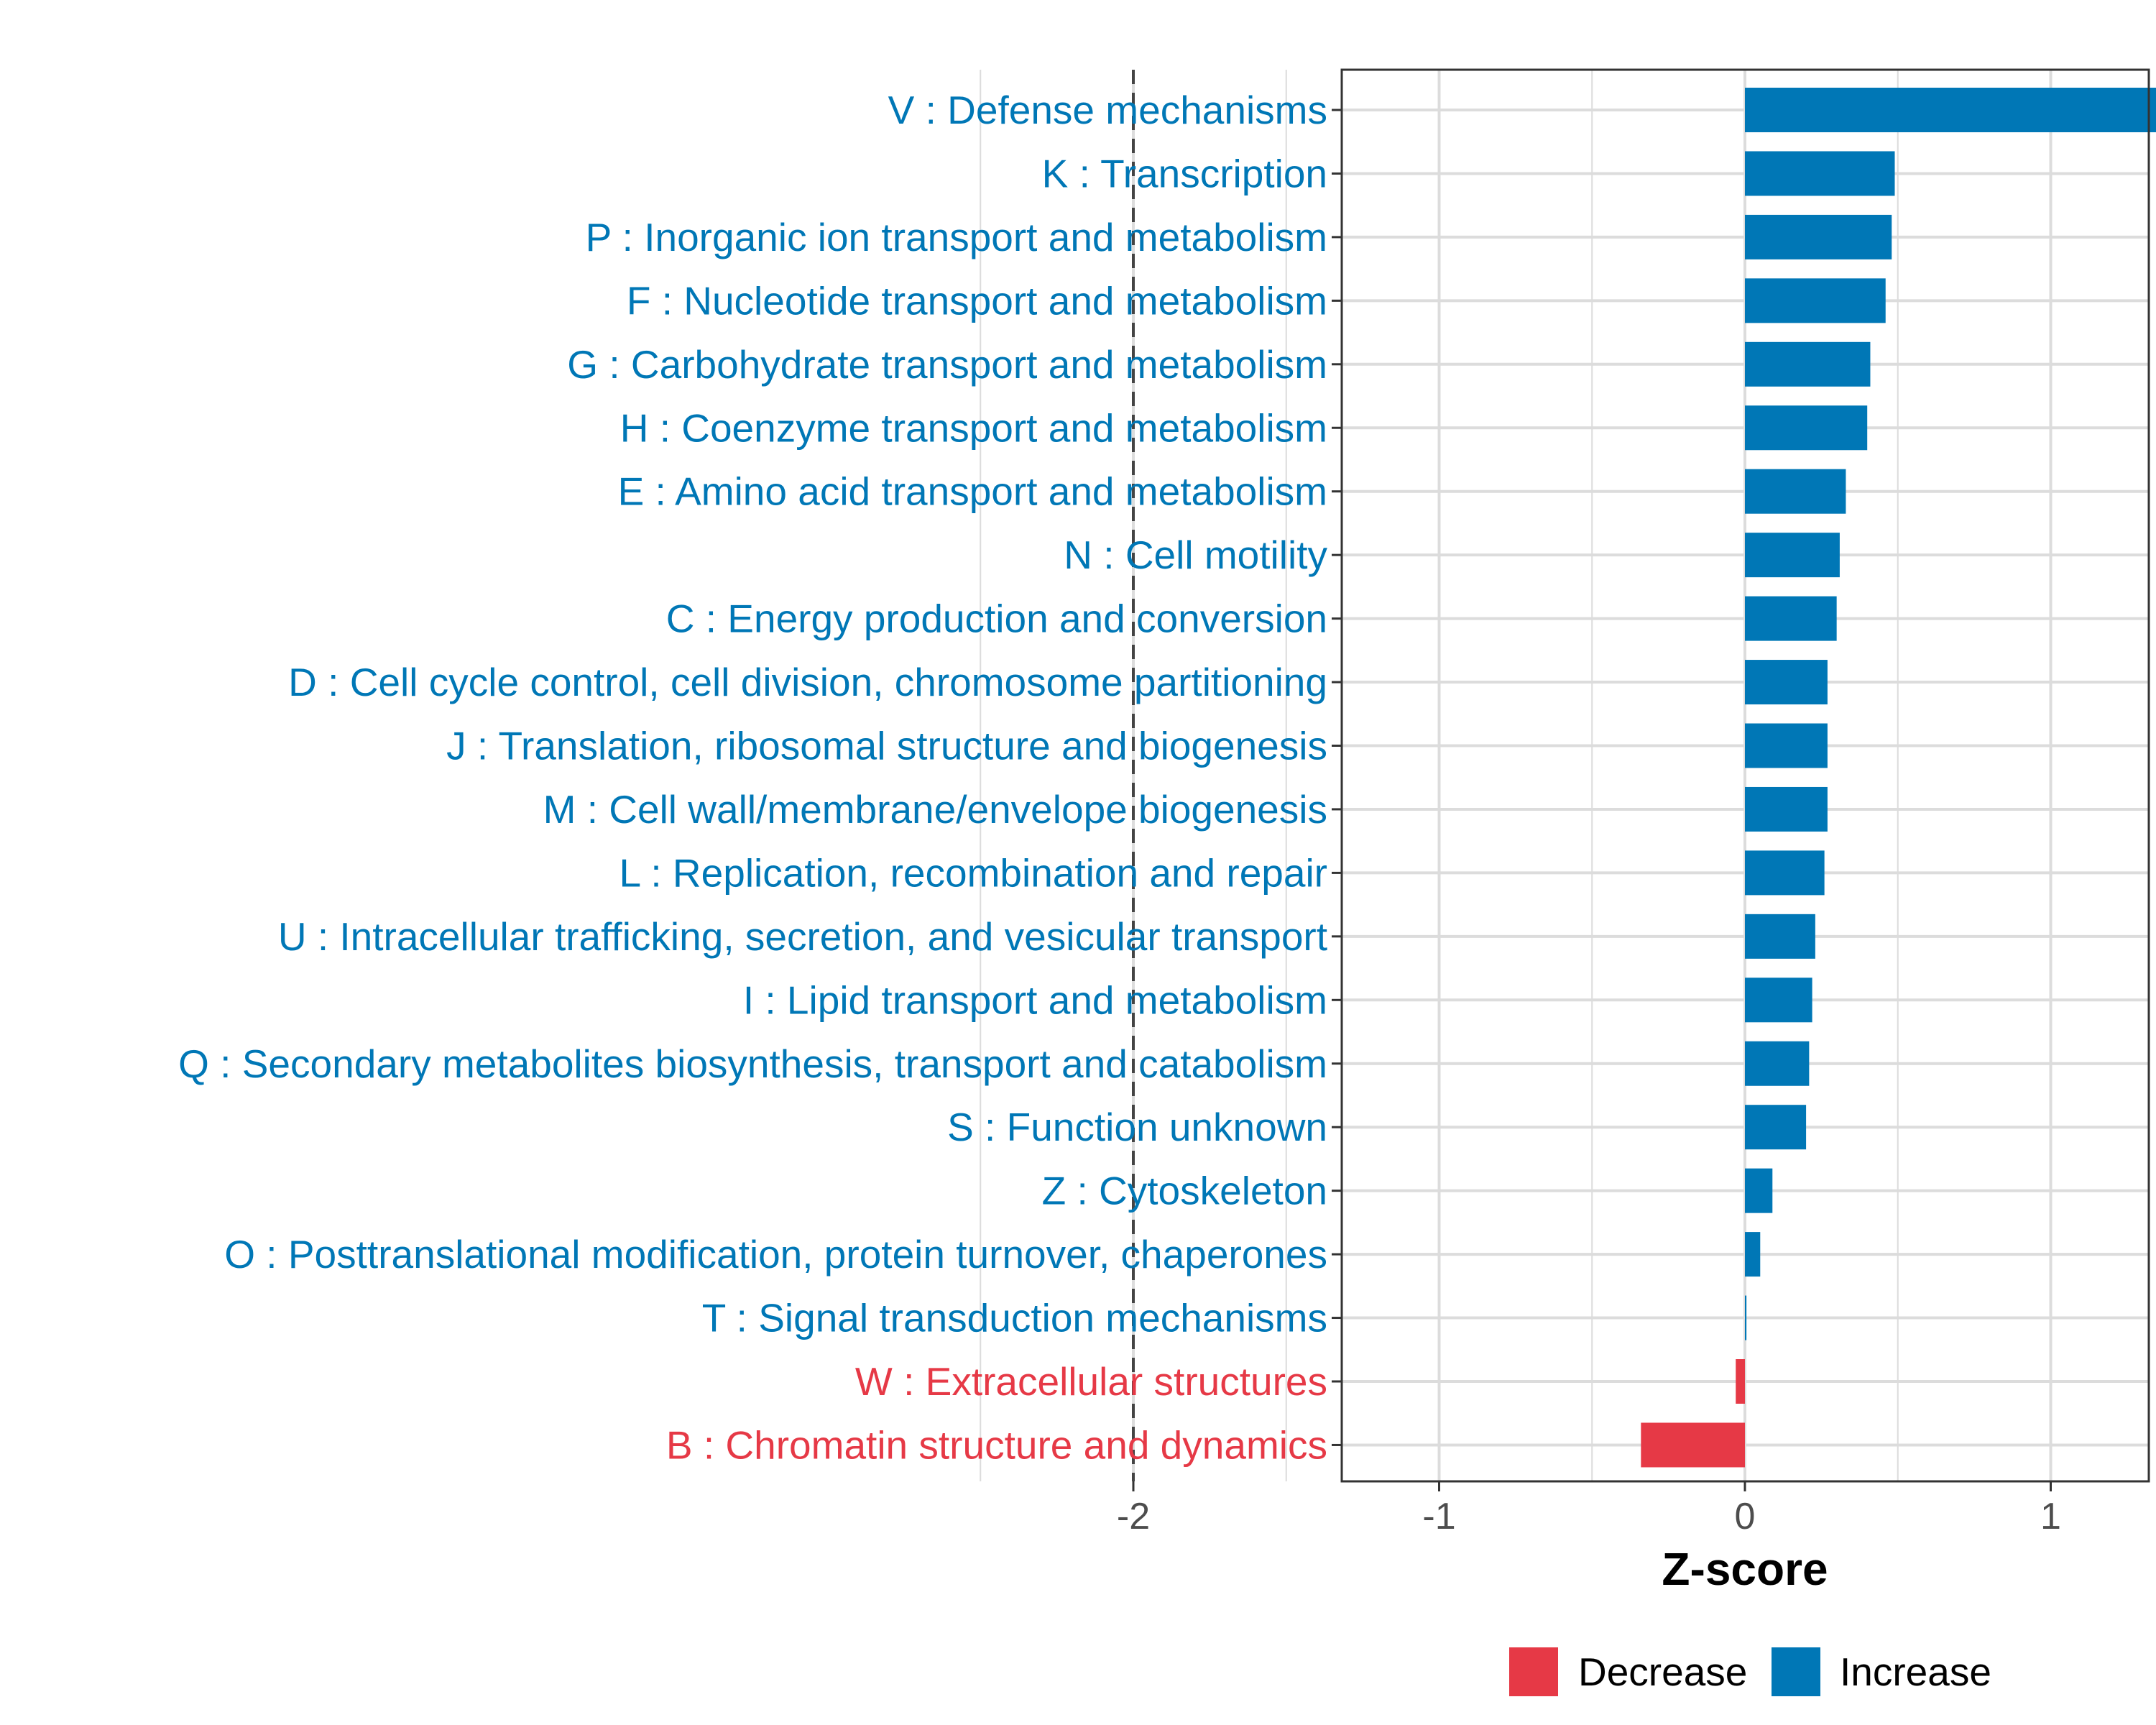  What do you see at coordinates (2050, 1516) in the screenshot?
I see `x-tick-label: 1` at bounding box center [2050, 1516].